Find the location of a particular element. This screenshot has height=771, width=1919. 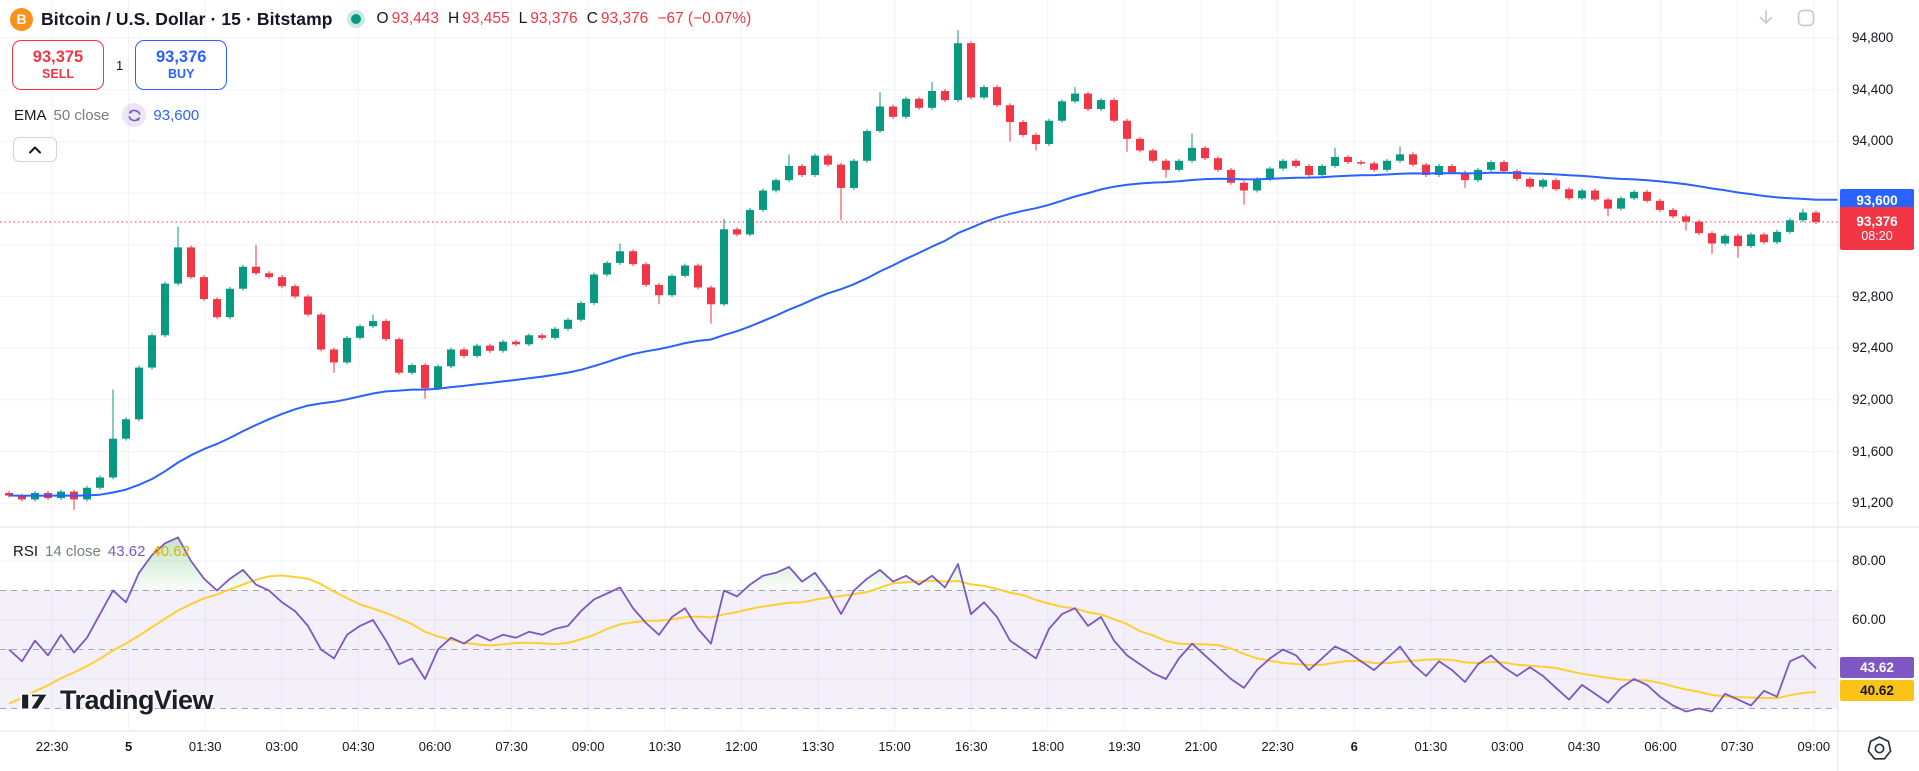

open-value: 93,443 is located at coordinates (415, 18).